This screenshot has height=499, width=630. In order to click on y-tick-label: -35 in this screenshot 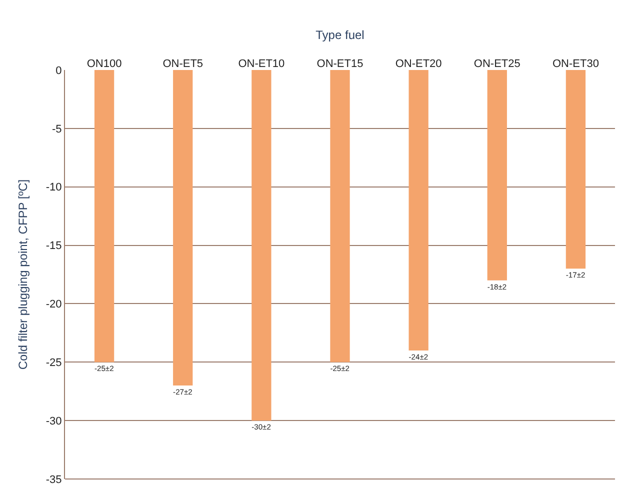, I will do `click(54, 480)`.